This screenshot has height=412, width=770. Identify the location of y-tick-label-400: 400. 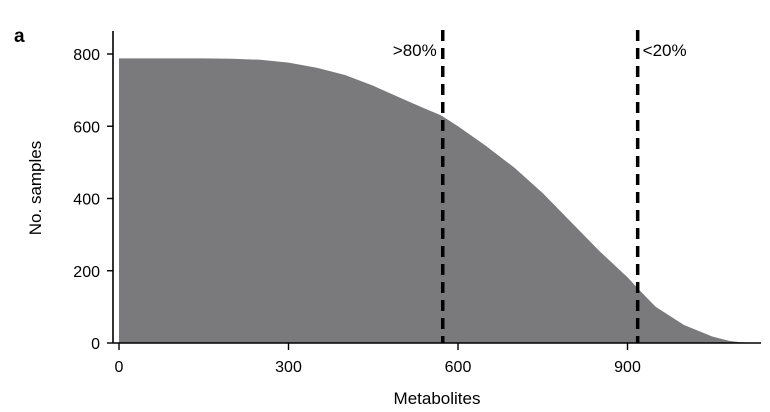
(86, 200).